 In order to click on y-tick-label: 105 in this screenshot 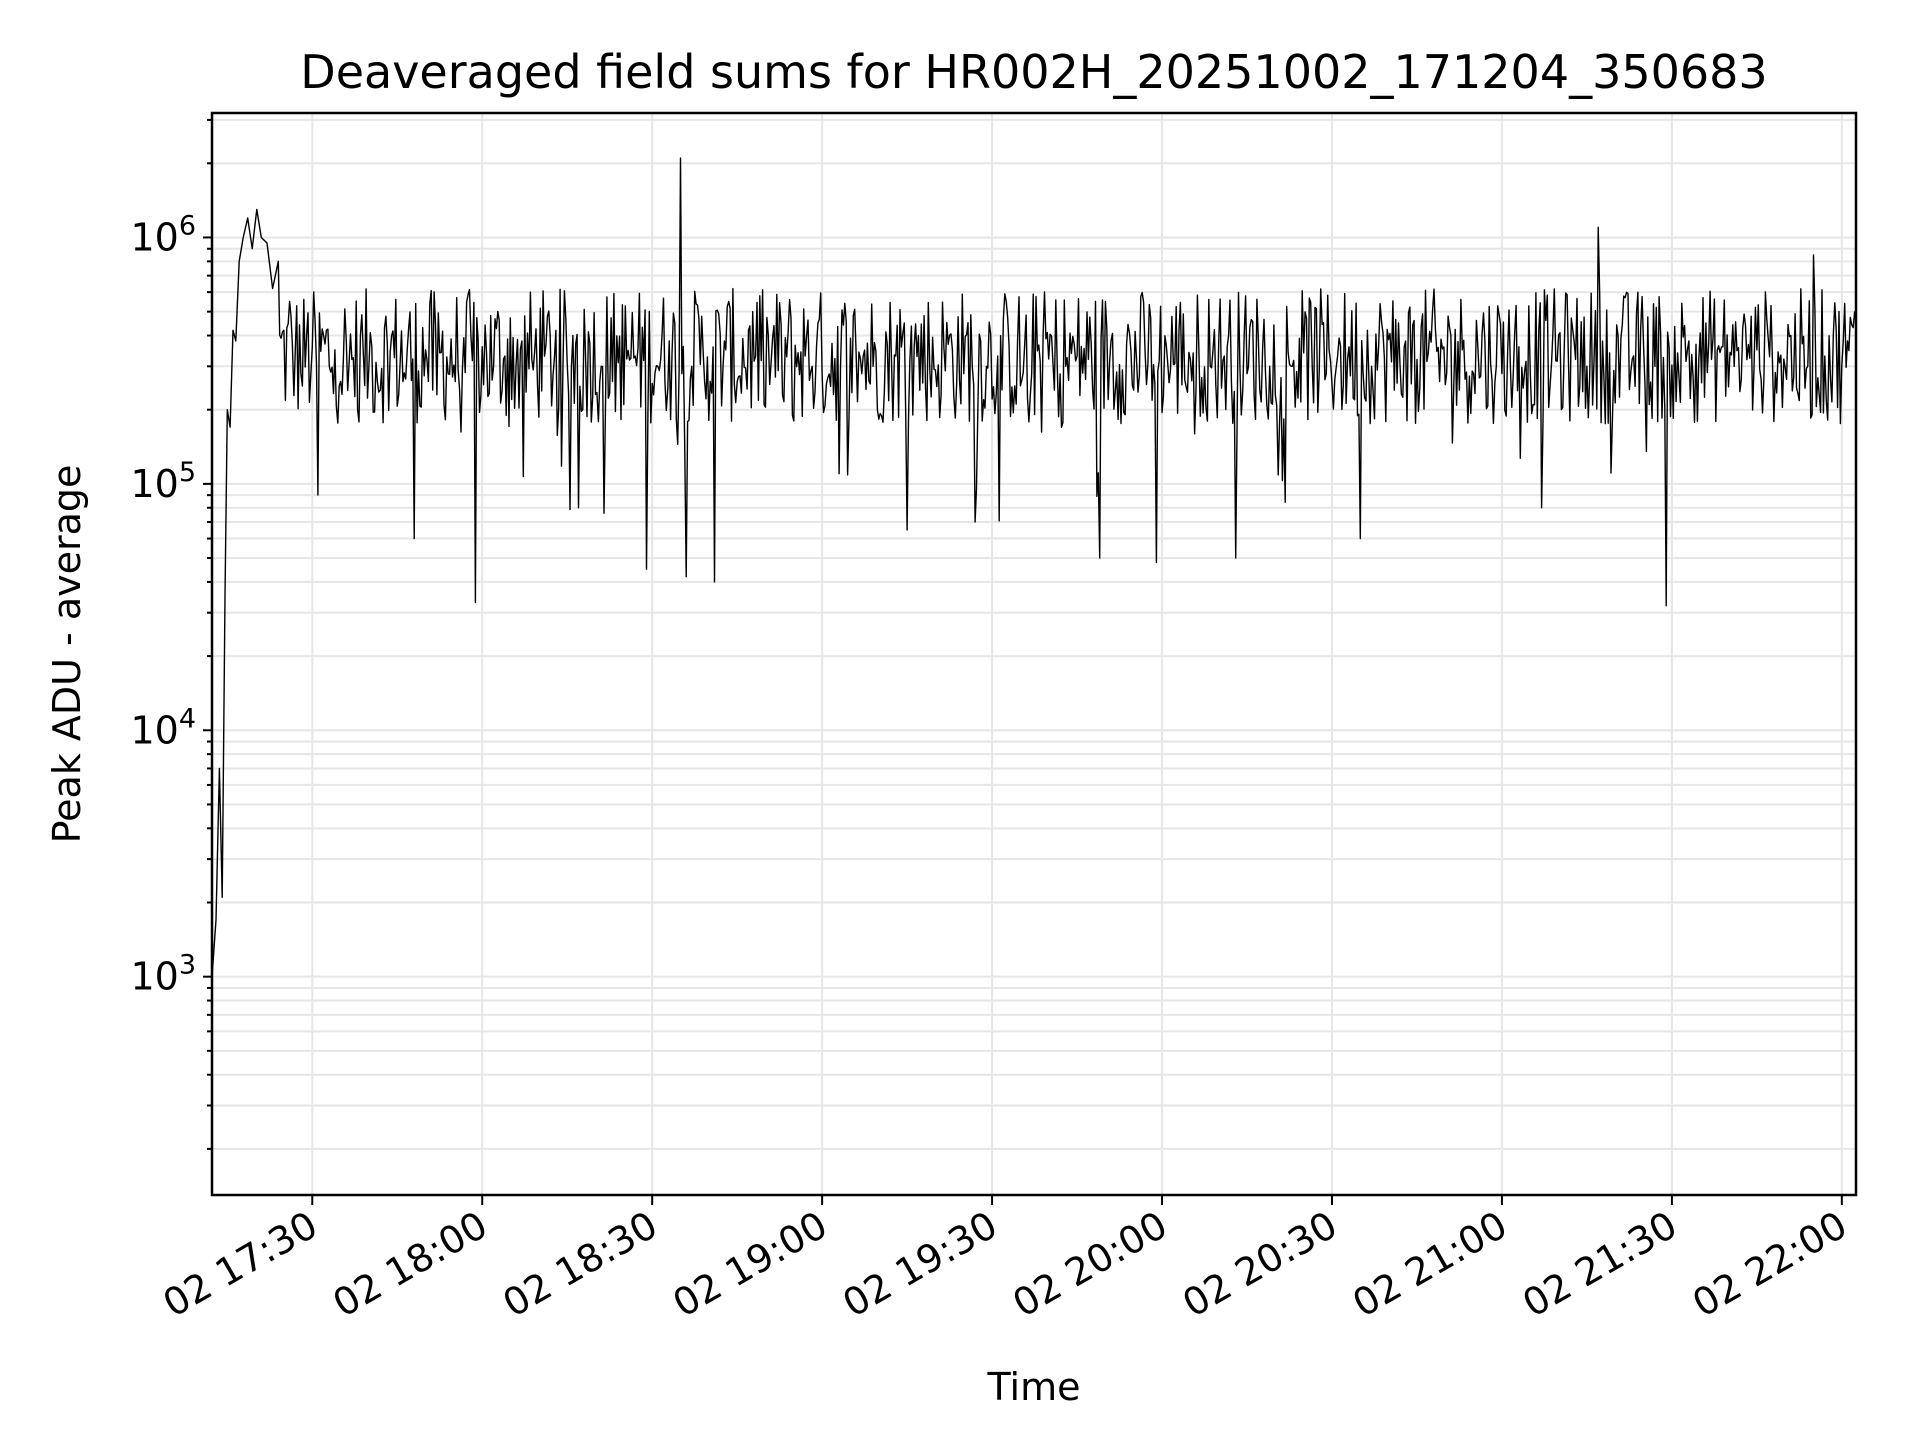, I will do `click(163, 481)`.